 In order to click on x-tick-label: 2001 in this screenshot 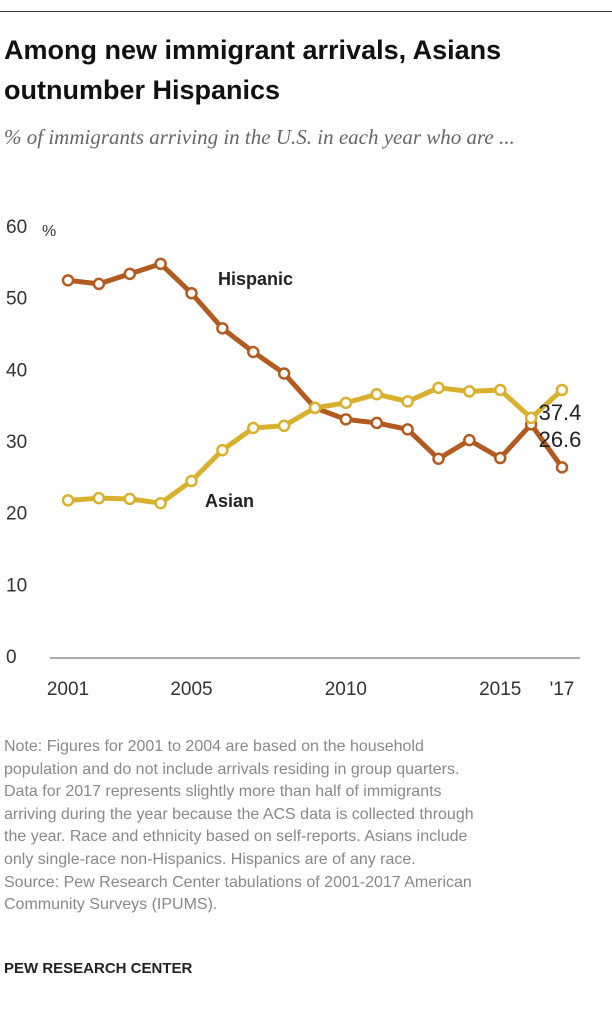, I will do `click(68, 689)`.